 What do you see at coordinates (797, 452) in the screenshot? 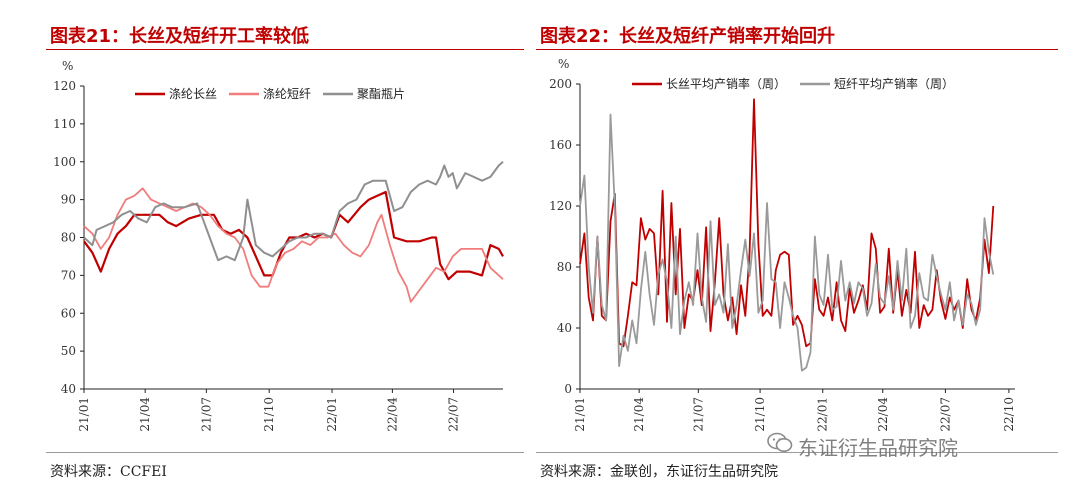
I see `right-footer-rule` at bounding box center [797, 452].